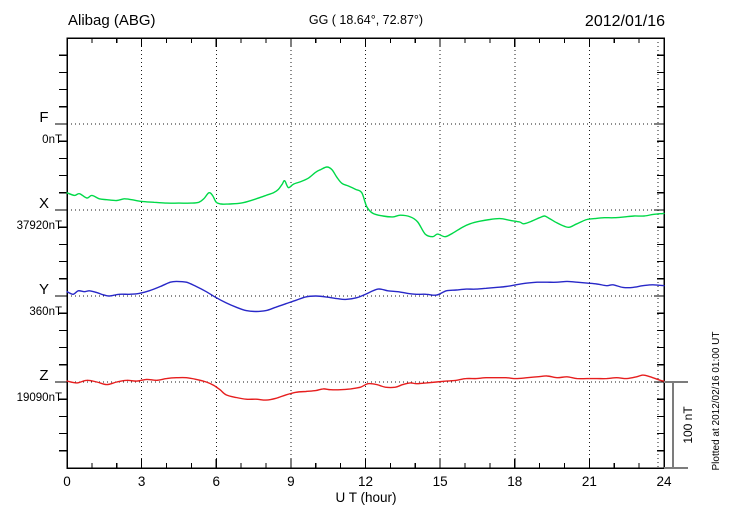  What do you see at coordinates (291, 481) in the screenshot?
I see `x-tick-label-9: 9` at bounding box center [291, 481].